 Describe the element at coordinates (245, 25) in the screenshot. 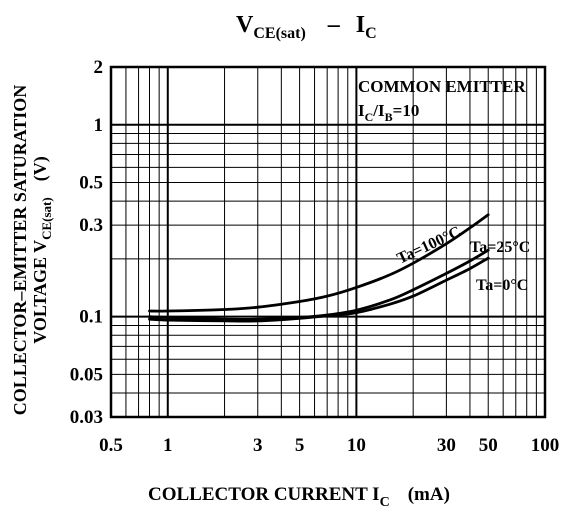

I see `title-main: V` at that location.